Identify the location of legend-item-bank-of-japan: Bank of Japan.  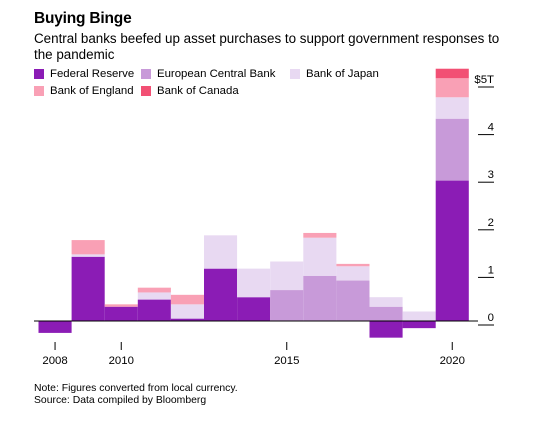
(334, 74).